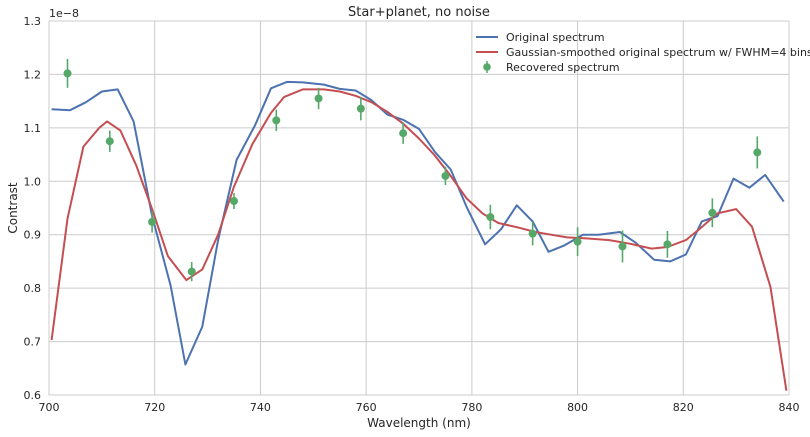 The image size is (810, 437). What do you see at coordinates (260, 407) in the screenshot?
I see `x-tick-label: 740` at bounding box center [260, 407].